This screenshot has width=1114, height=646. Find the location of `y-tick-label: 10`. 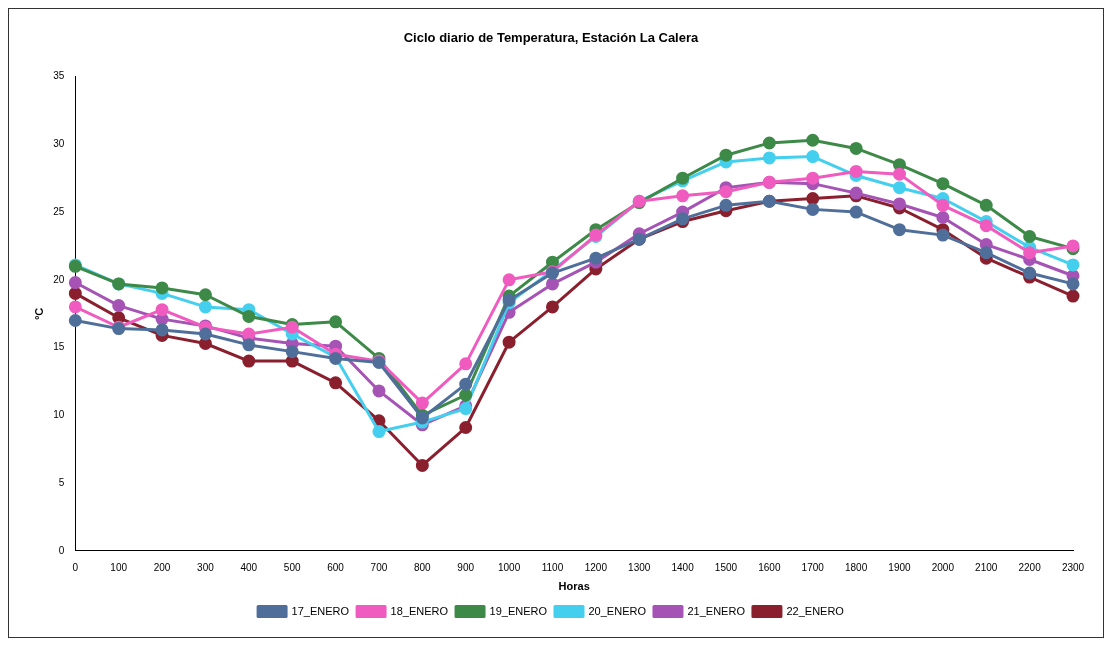

y-tick-label: 10 is located at coordinates (59, 415).